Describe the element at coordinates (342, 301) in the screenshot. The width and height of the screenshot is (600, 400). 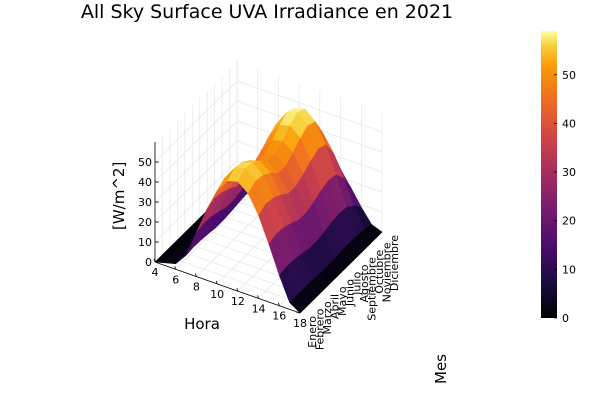
I see `month-tick-label: Mayo` at that location.